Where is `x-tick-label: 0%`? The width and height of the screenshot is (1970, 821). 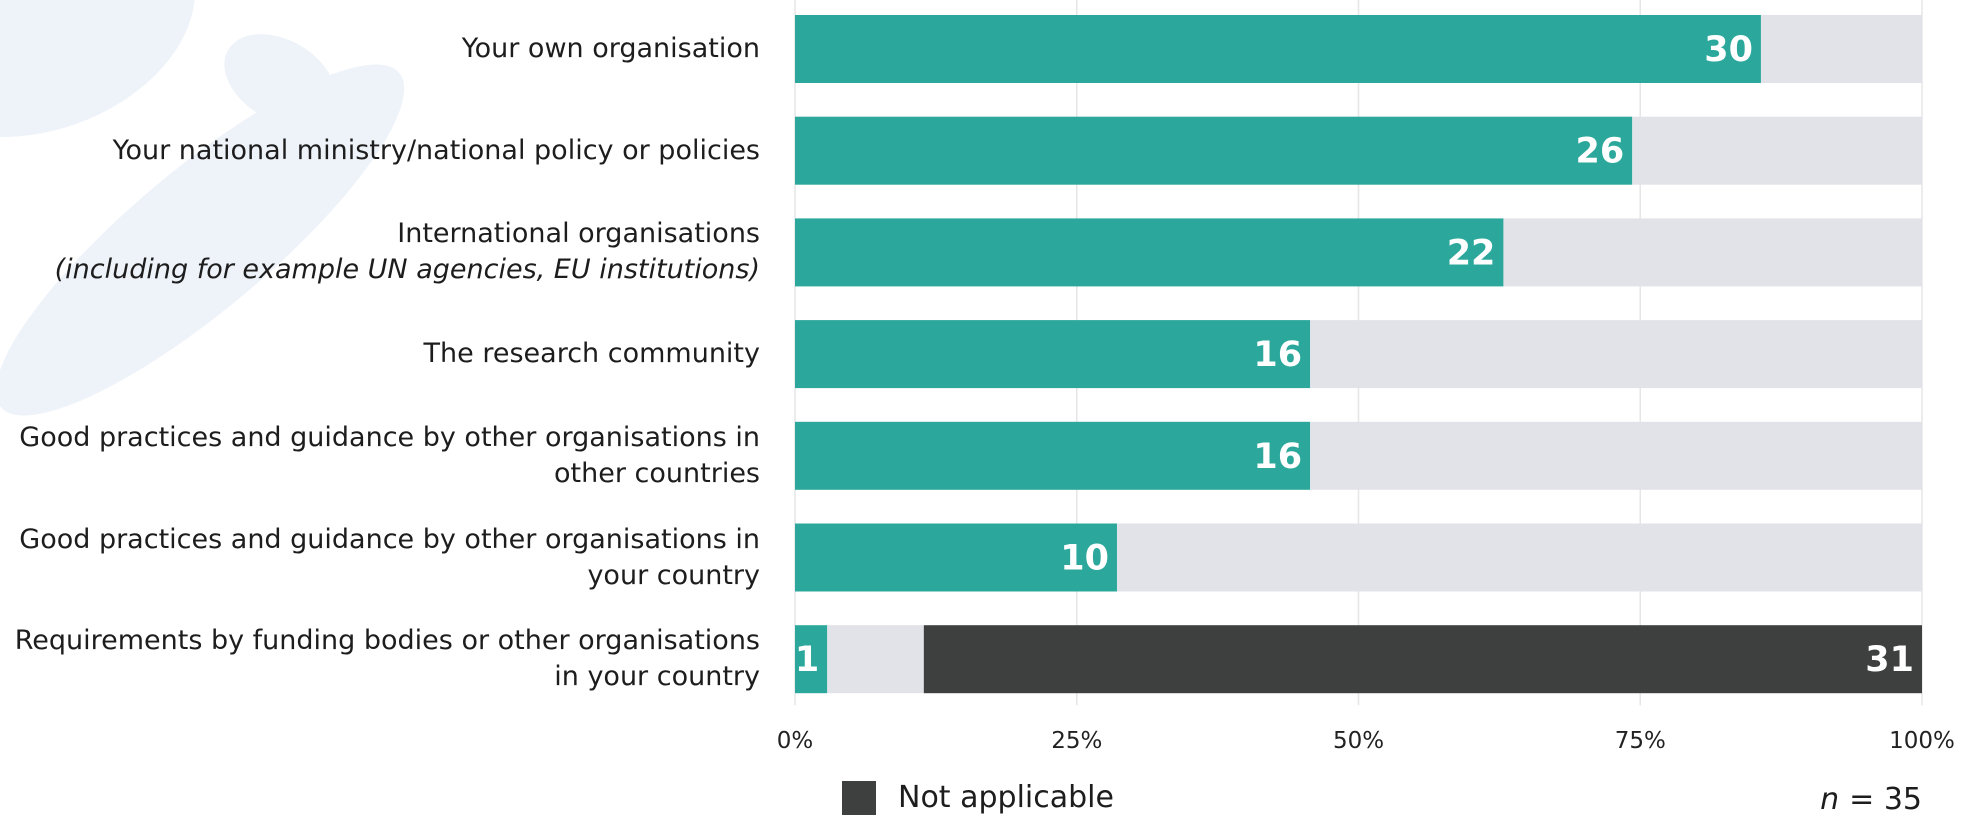 x-tick-label: 0% is located at coordinates (795, 741).